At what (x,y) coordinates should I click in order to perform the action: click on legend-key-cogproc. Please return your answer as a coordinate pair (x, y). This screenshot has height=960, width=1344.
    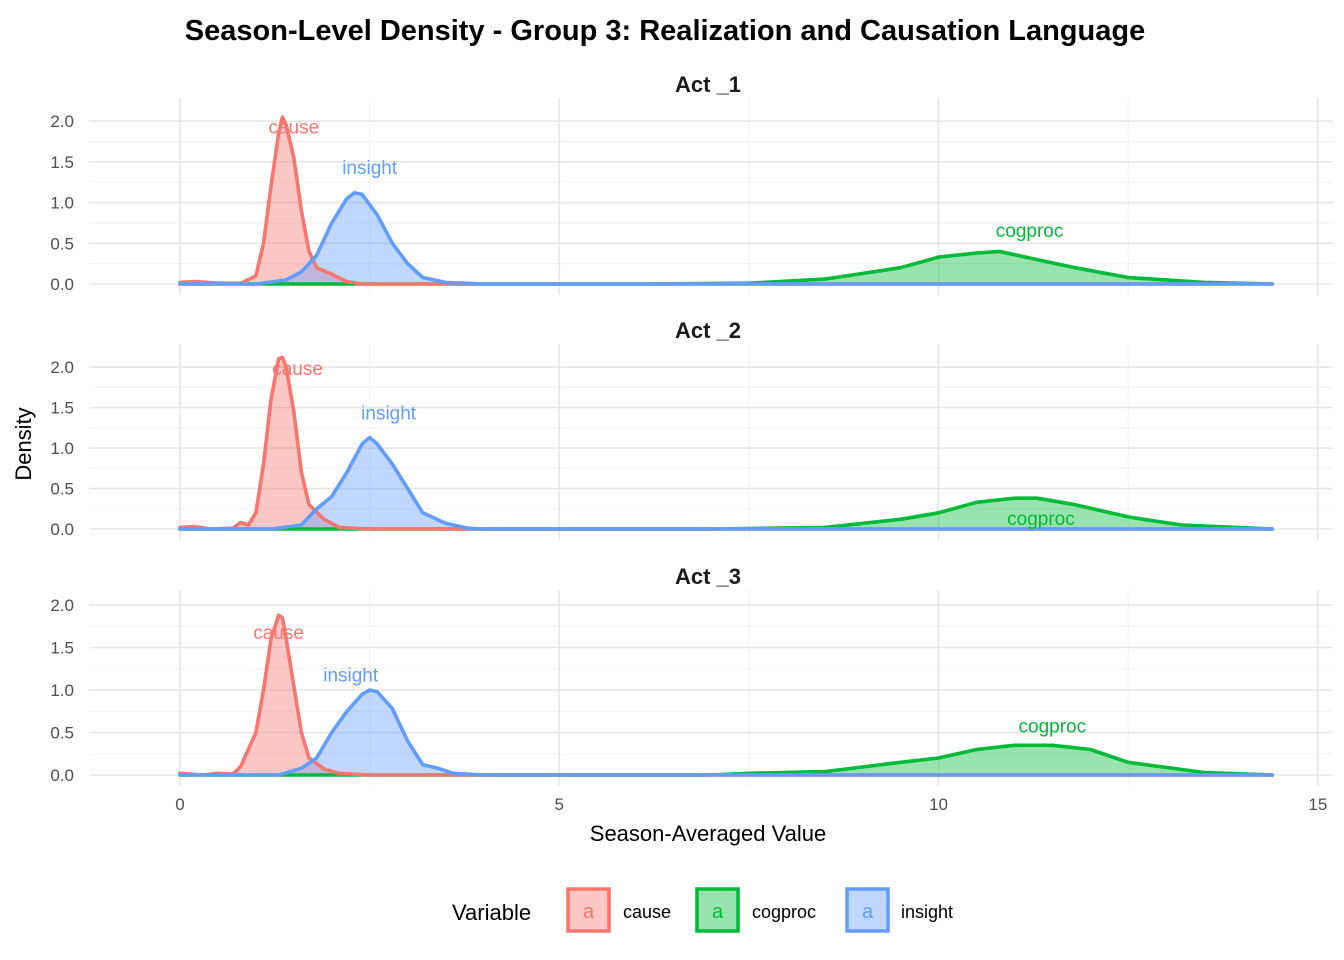
    Looking at the image, I should click on (717, 910).